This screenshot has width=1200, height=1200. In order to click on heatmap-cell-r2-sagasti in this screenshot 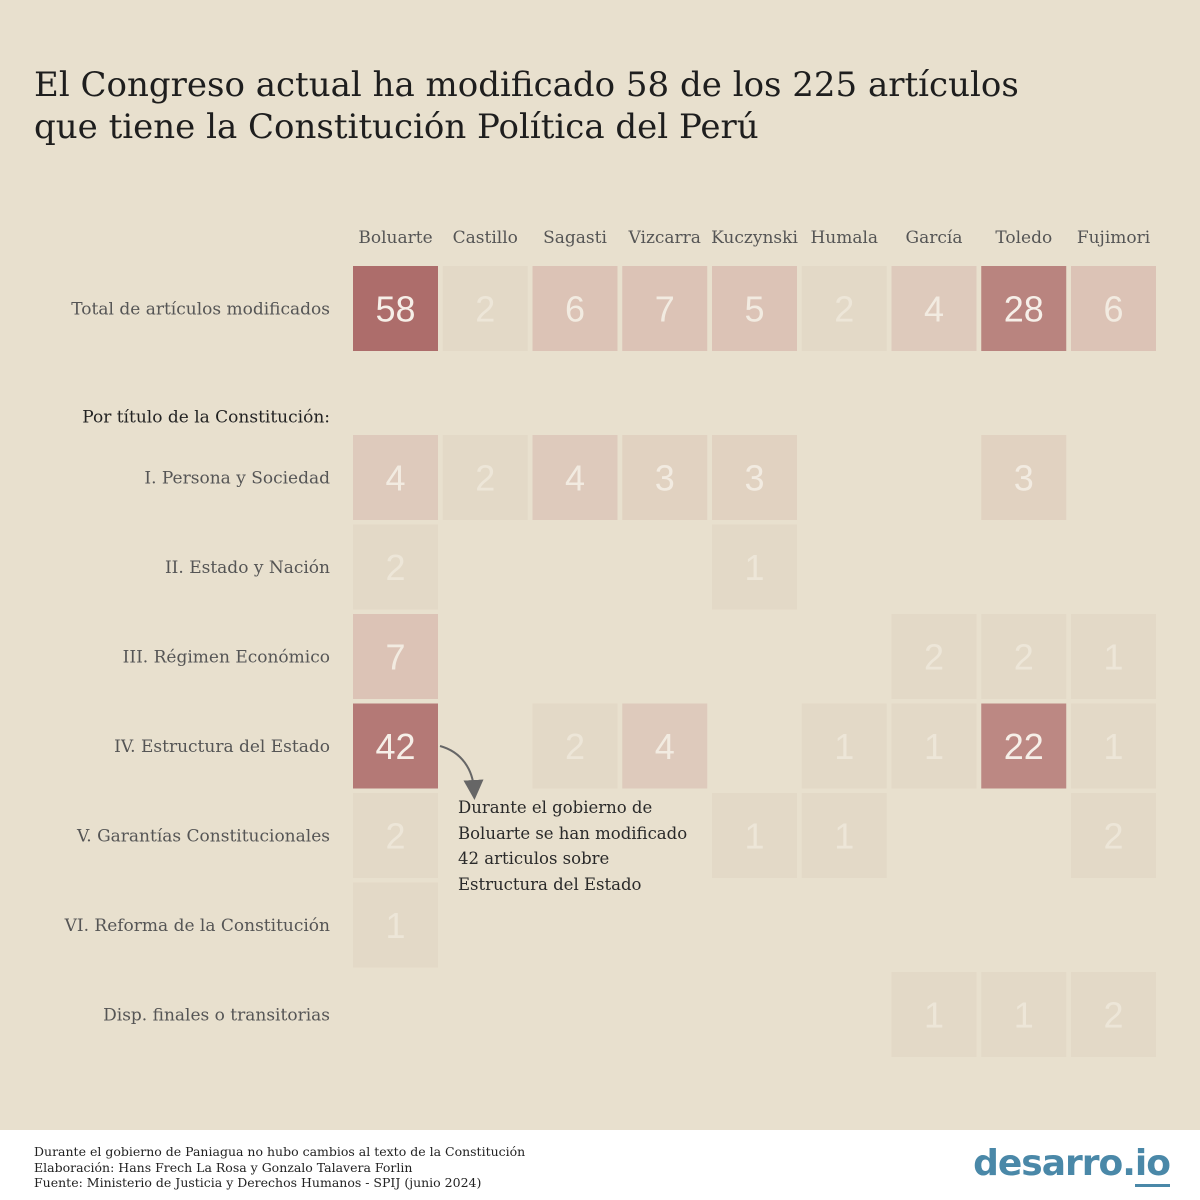, I will do `click(575, 477)`.